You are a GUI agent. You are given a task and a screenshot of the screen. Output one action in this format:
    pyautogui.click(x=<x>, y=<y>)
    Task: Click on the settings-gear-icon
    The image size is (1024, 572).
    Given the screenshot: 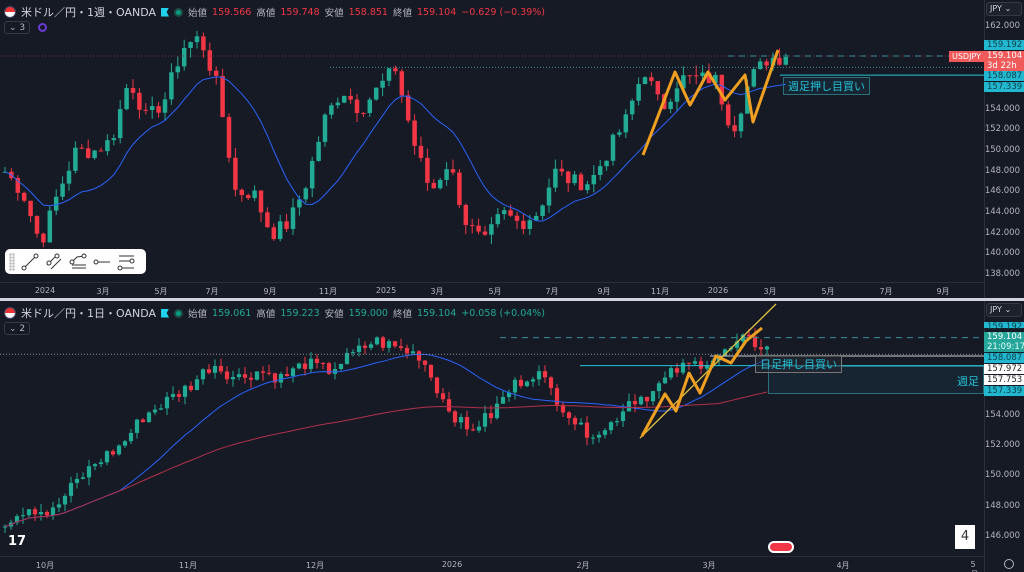 What is the action you would take?
    pyautogui.click(x=1009, y=564)
    